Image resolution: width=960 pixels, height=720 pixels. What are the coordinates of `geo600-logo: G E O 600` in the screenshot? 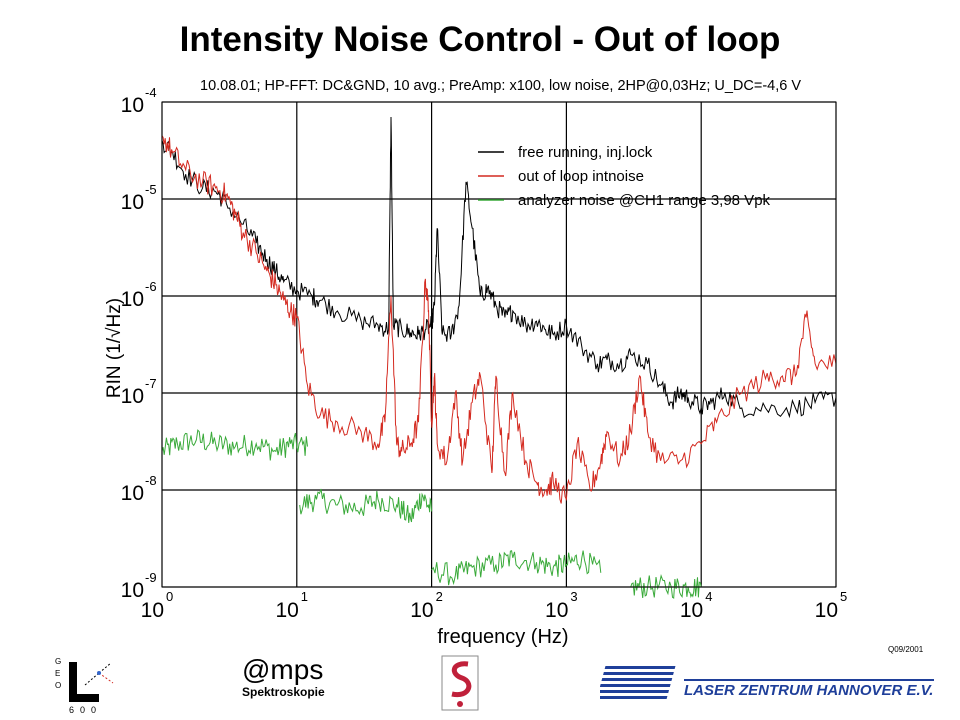 It's located at (90, 686).